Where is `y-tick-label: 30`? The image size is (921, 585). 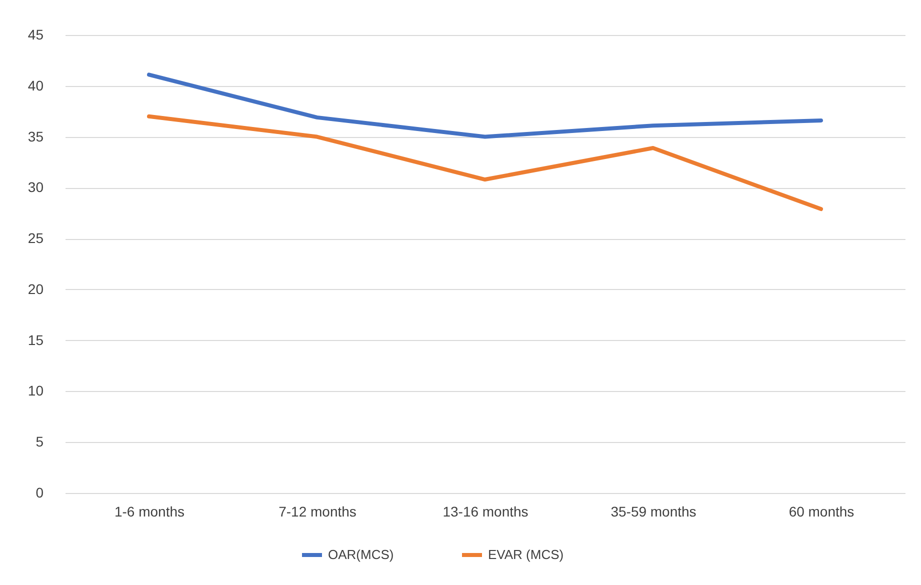 y-tick-label: 30 is located at coordinates (36, 187).